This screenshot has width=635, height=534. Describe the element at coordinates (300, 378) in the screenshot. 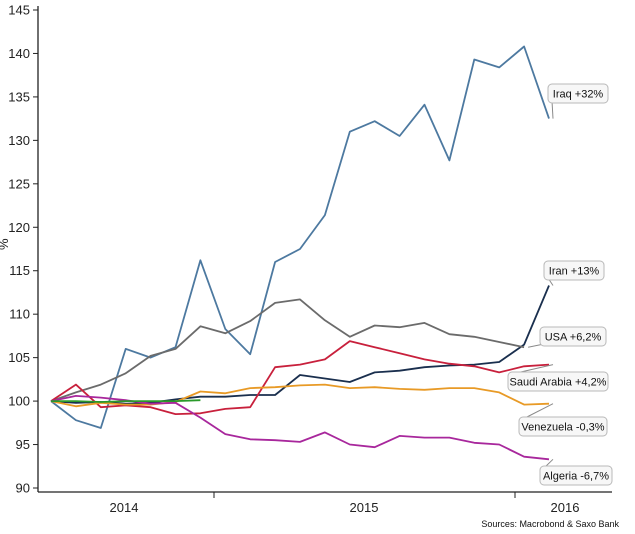

I see `series-line-saudi` at that location.